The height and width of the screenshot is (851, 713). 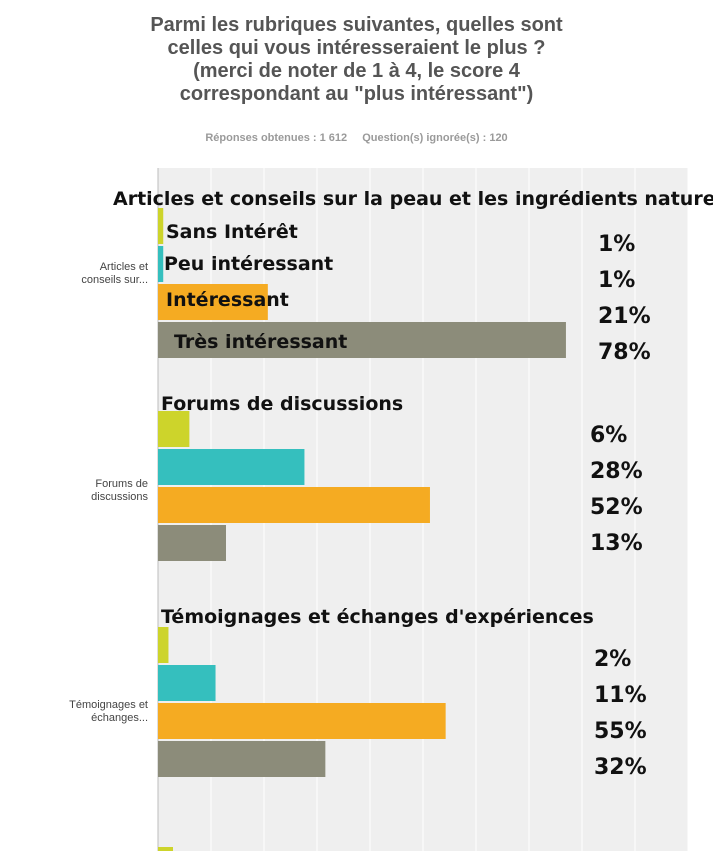 I want to click on series-label: Intéressant, so click(x=227, y=300).